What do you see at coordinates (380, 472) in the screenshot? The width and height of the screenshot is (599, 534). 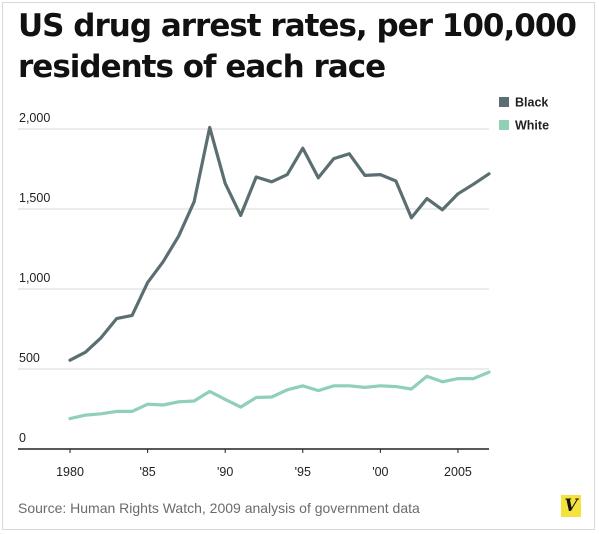 I see `x-tick-label: '00` at bounding box center [380, 472].